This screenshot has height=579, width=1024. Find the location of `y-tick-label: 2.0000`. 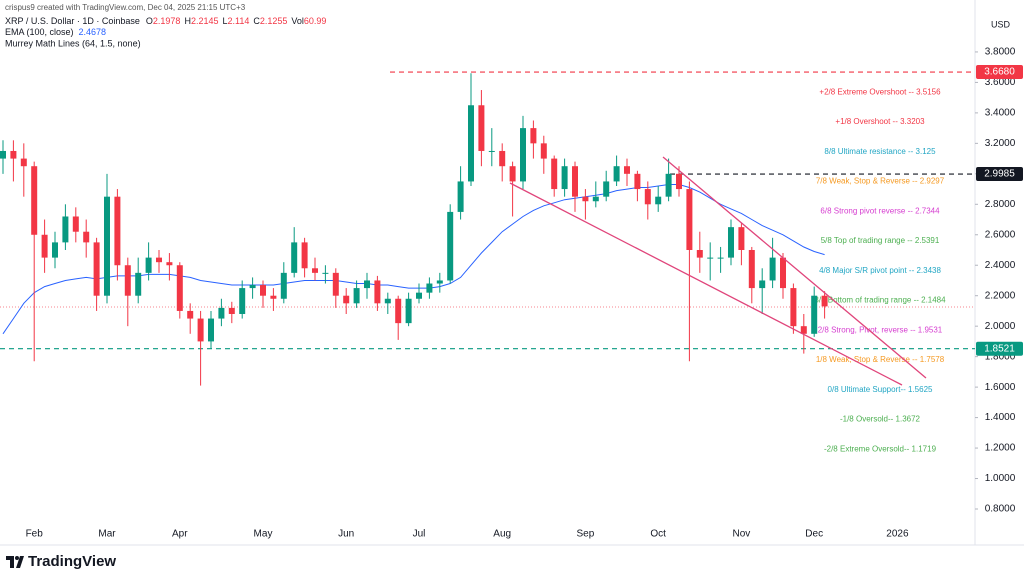

y-tick-label: 2.0000 is located at coordinates (1000, 326).